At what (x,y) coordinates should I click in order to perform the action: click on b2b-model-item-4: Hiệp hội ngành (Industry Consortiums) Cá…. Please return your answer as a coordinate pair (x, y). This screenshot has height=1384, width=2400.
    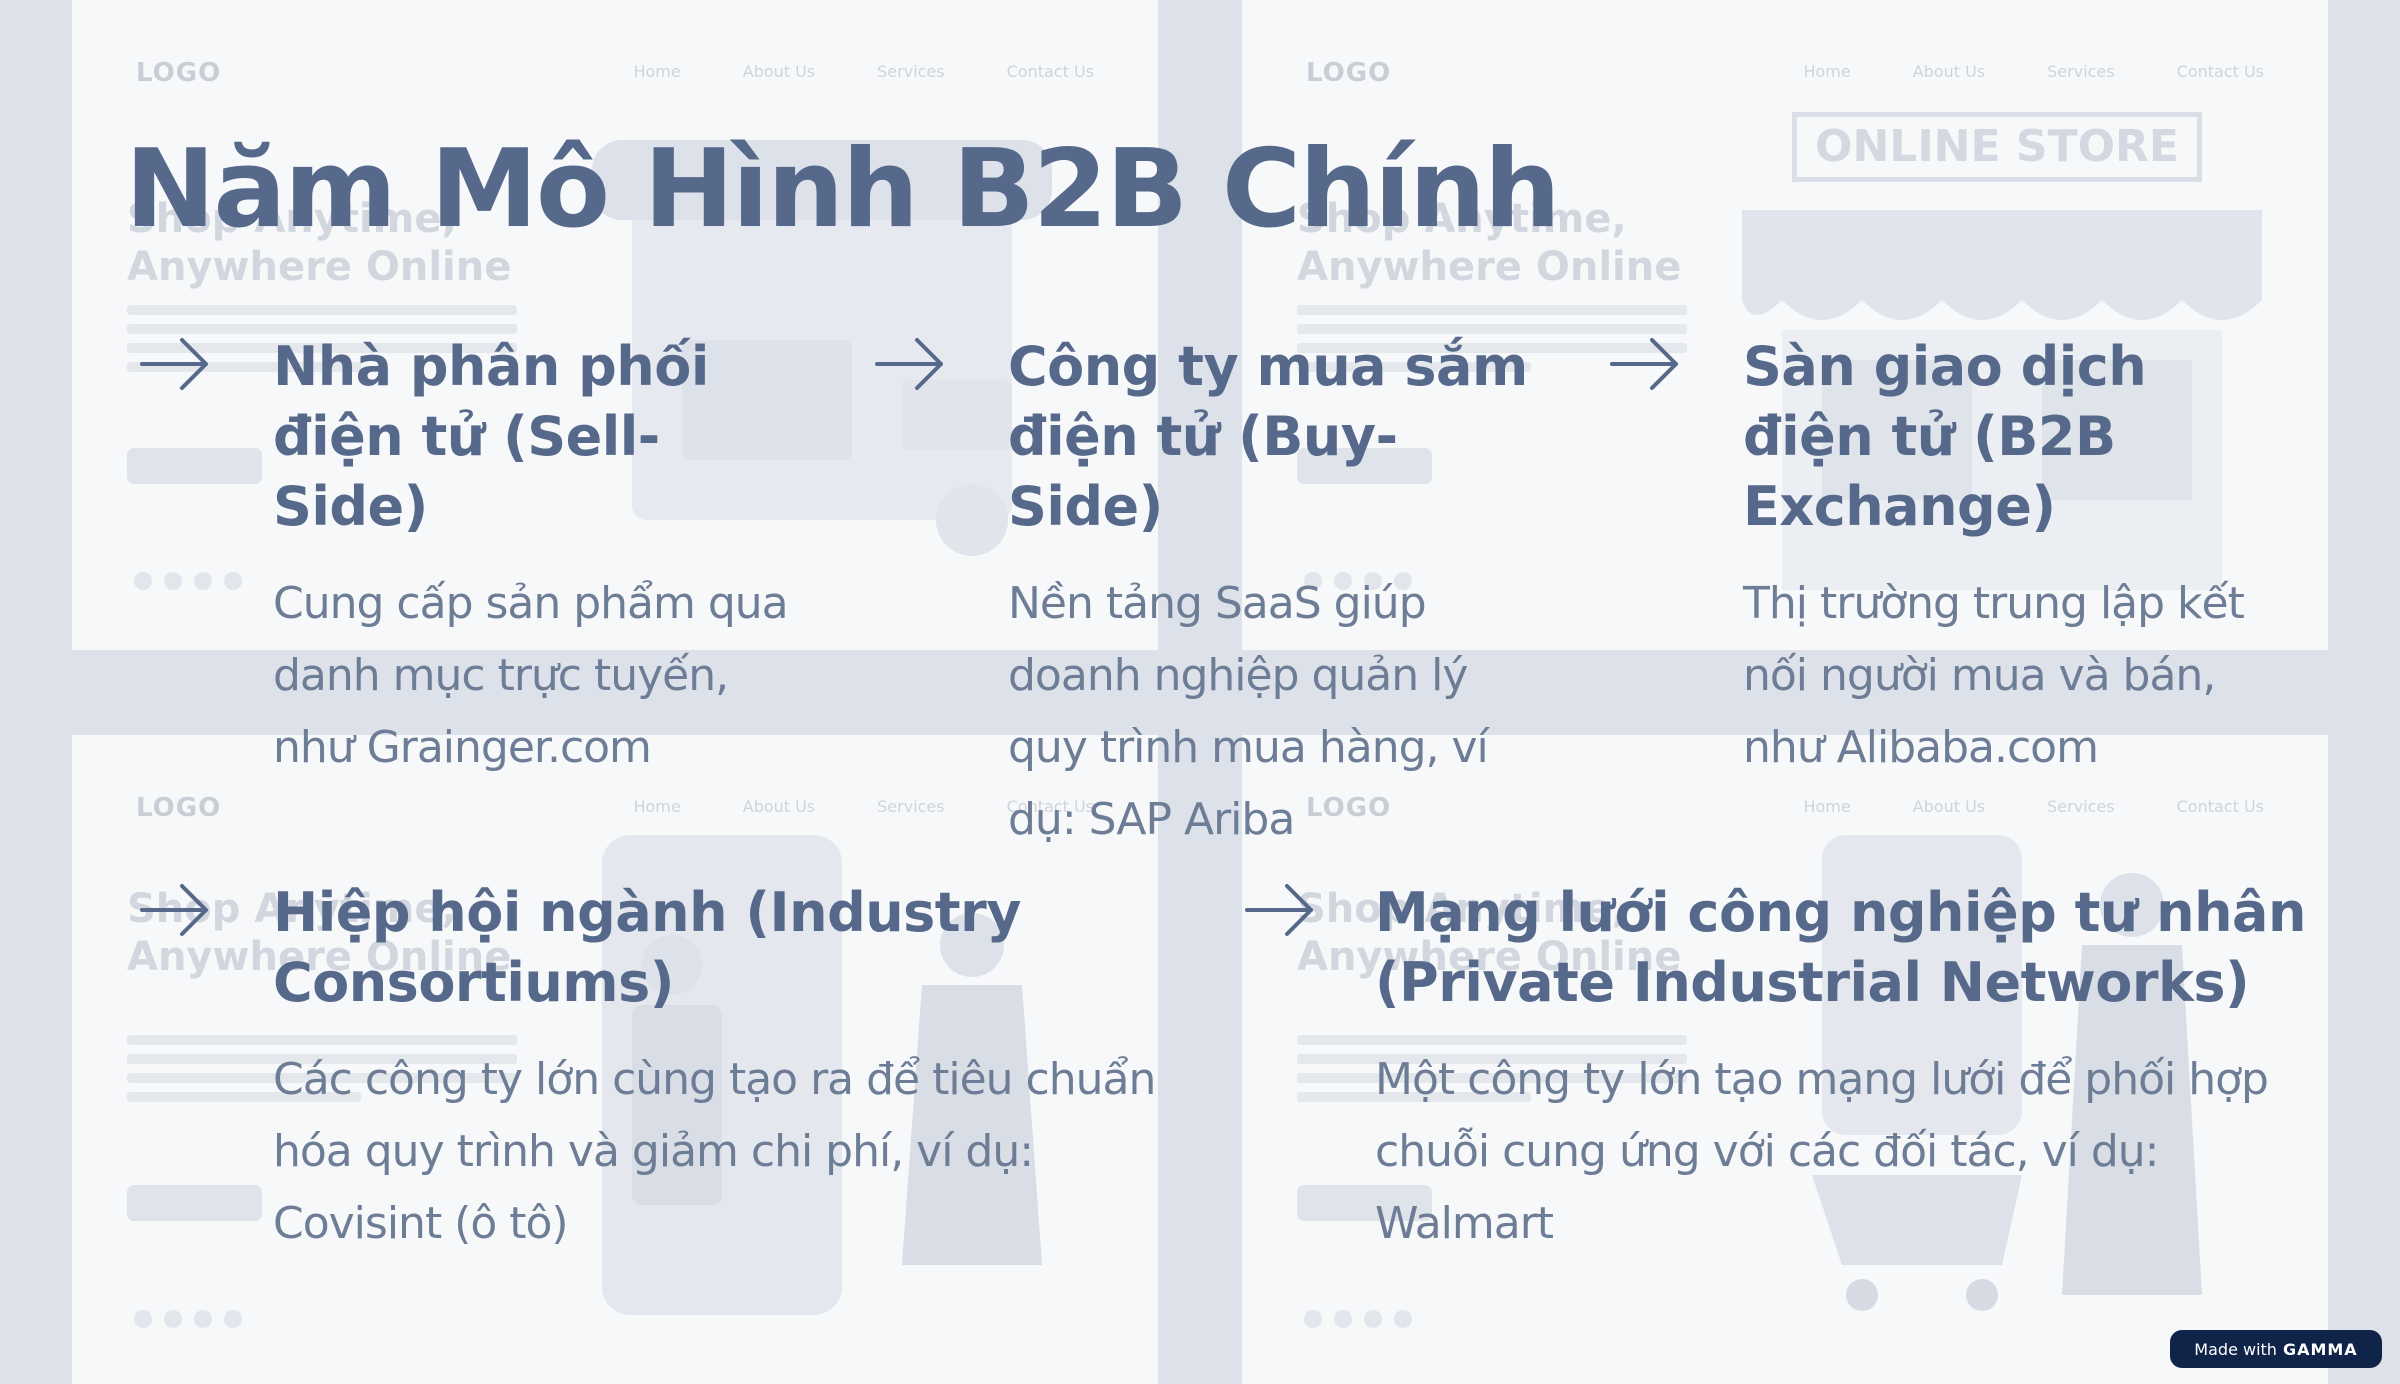
    Looking at the image, I should click on (670, 1069).